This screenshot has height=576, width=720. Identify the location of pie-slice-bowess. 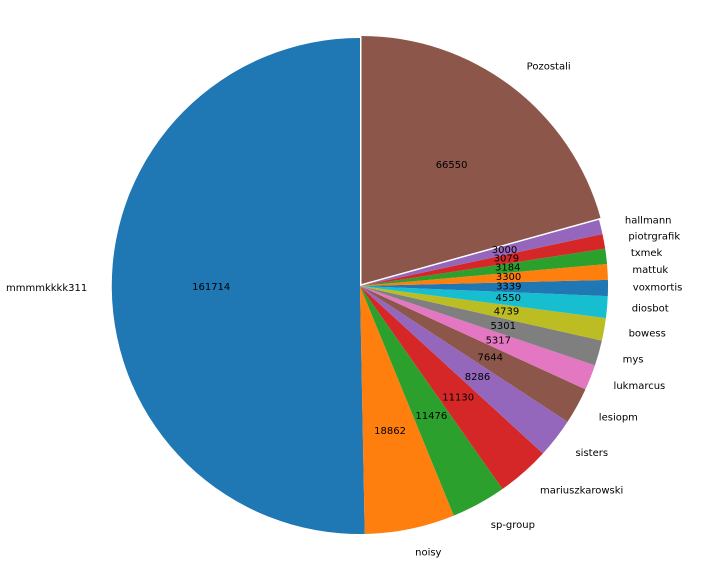
(483, 313).